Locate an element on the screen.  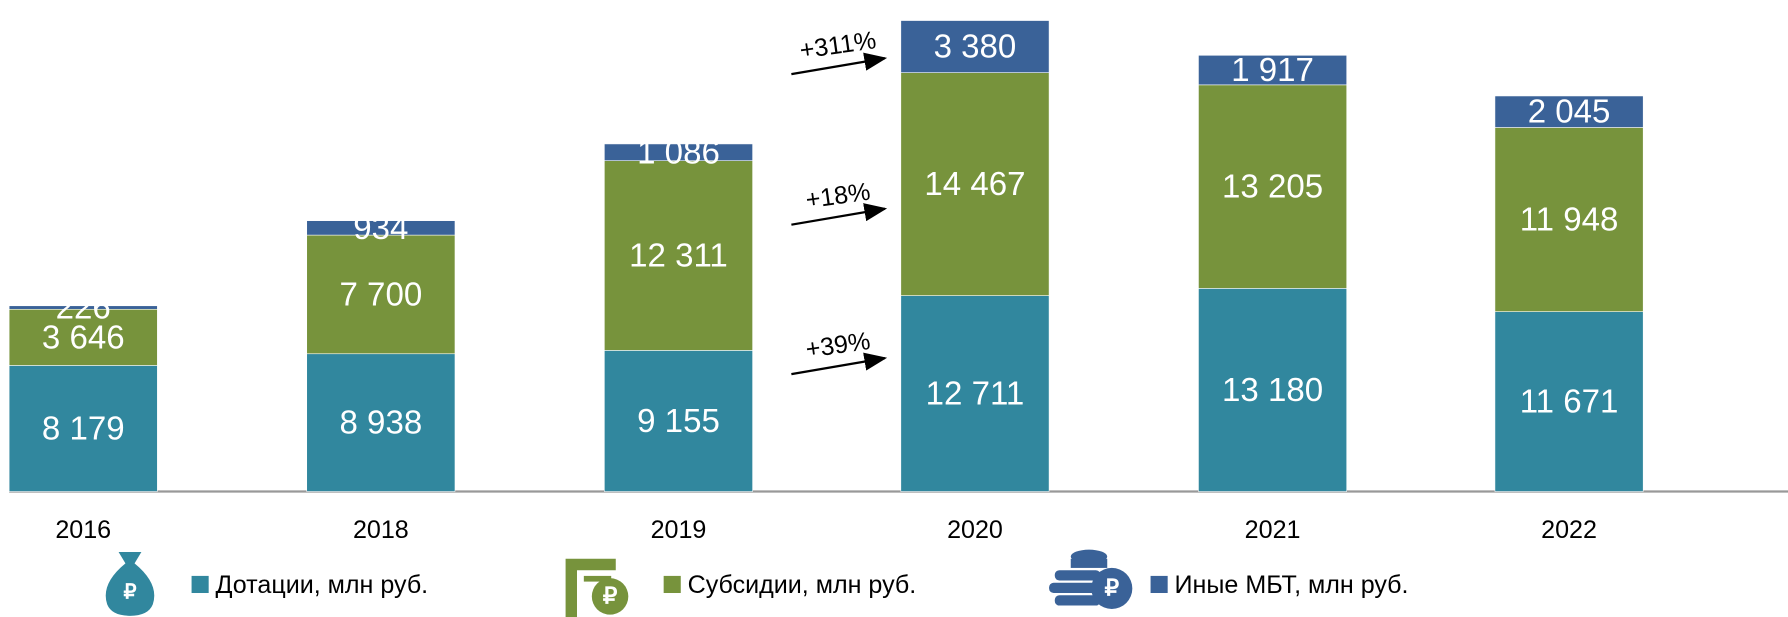
value-label: 934 is located at coordinates (380, 228).